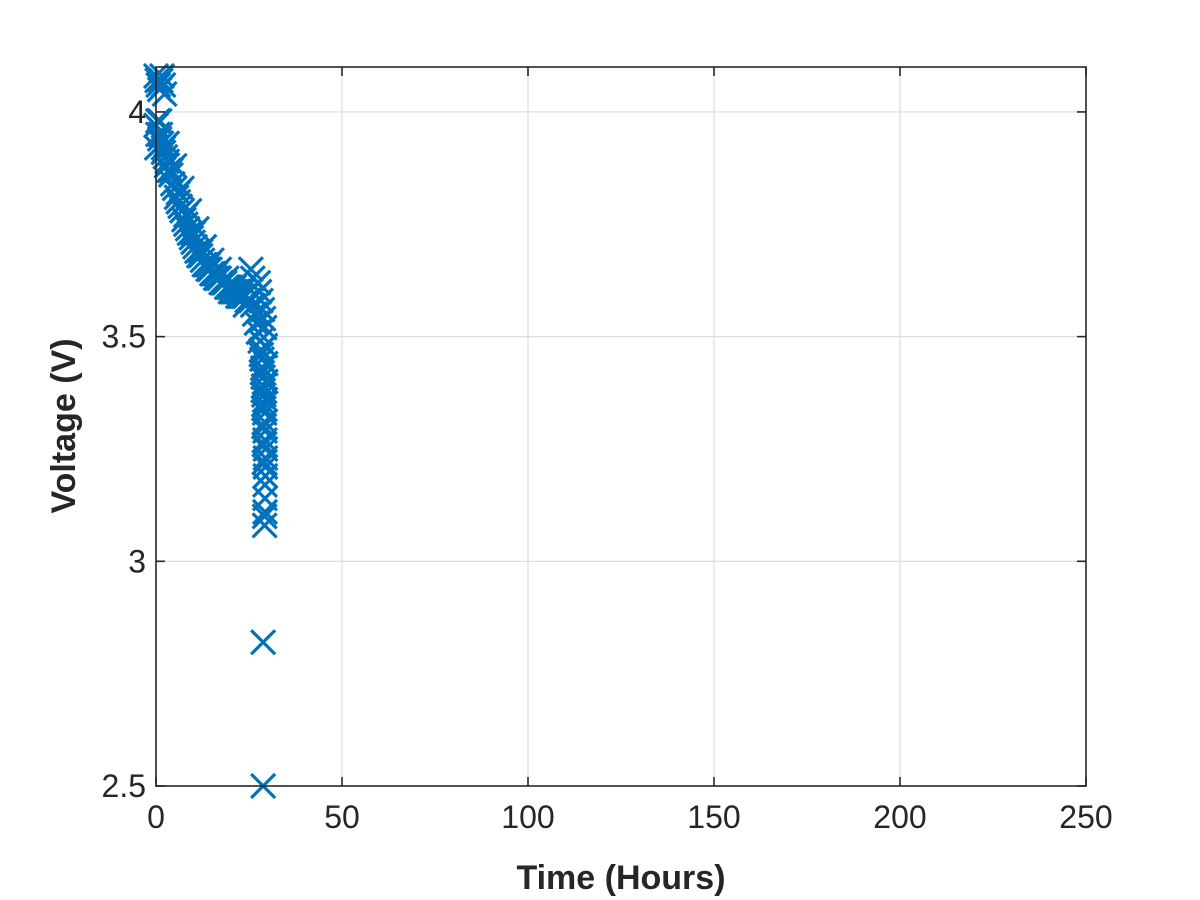 Image resolution: width=1200 pixels, height=900 pixels. What do you see at coordinates (713, 817) in the screenshot?
I see `x-tick-label: 150` at bounding box center [713, 817].